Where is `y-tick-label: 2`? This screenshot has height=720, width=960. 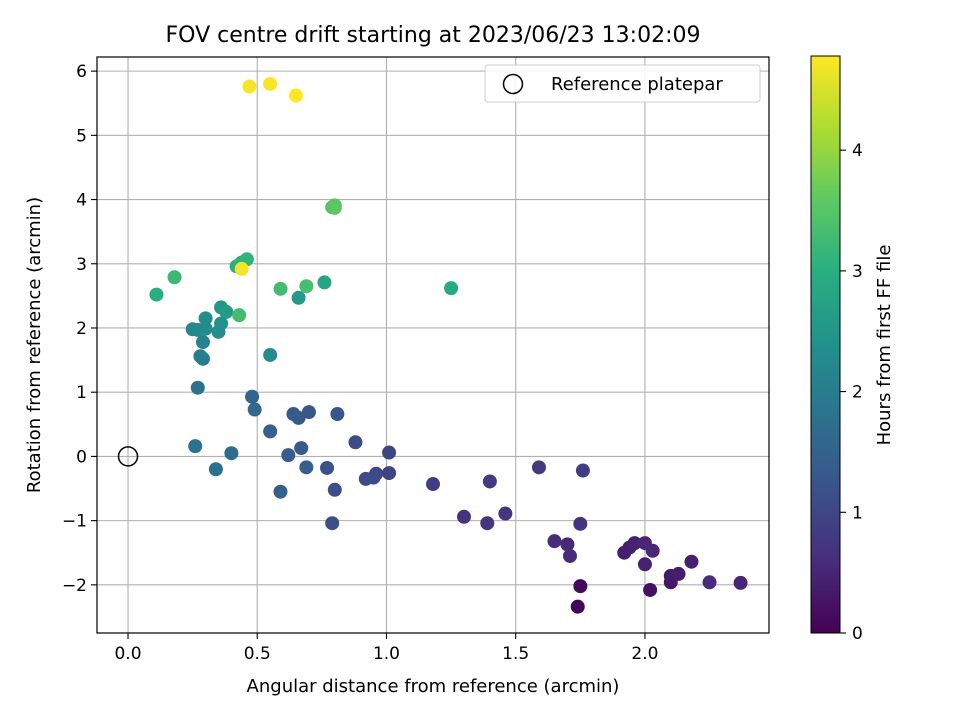 y-tick-label: 2 is located at coordinates (81, 329).